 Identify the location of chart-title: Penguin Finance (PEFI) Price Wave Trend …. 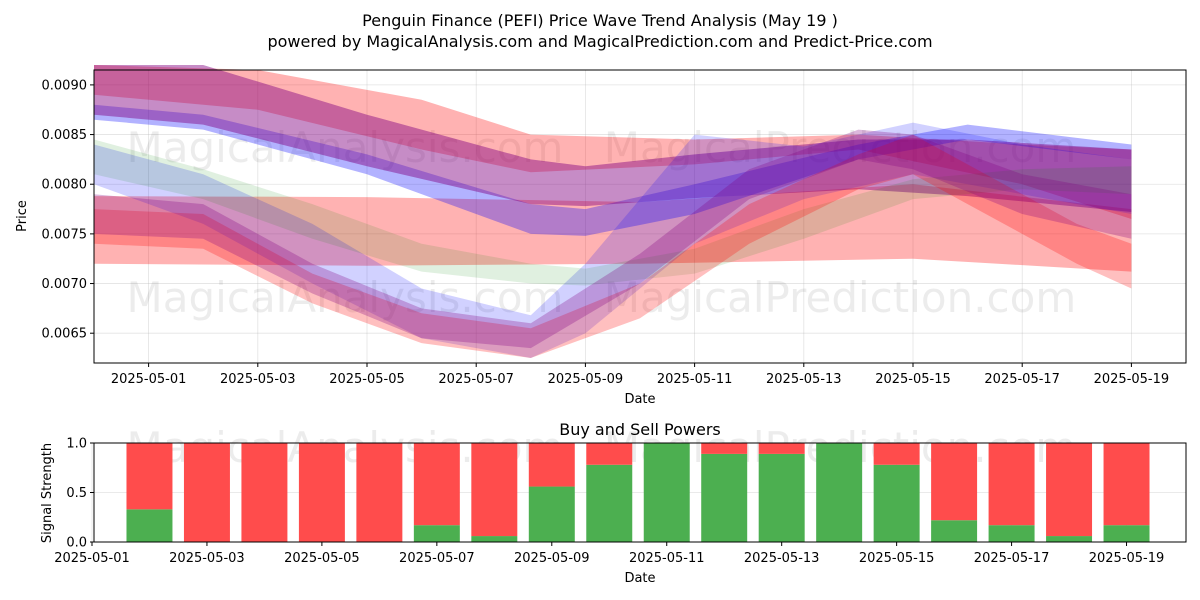
(600, 20).